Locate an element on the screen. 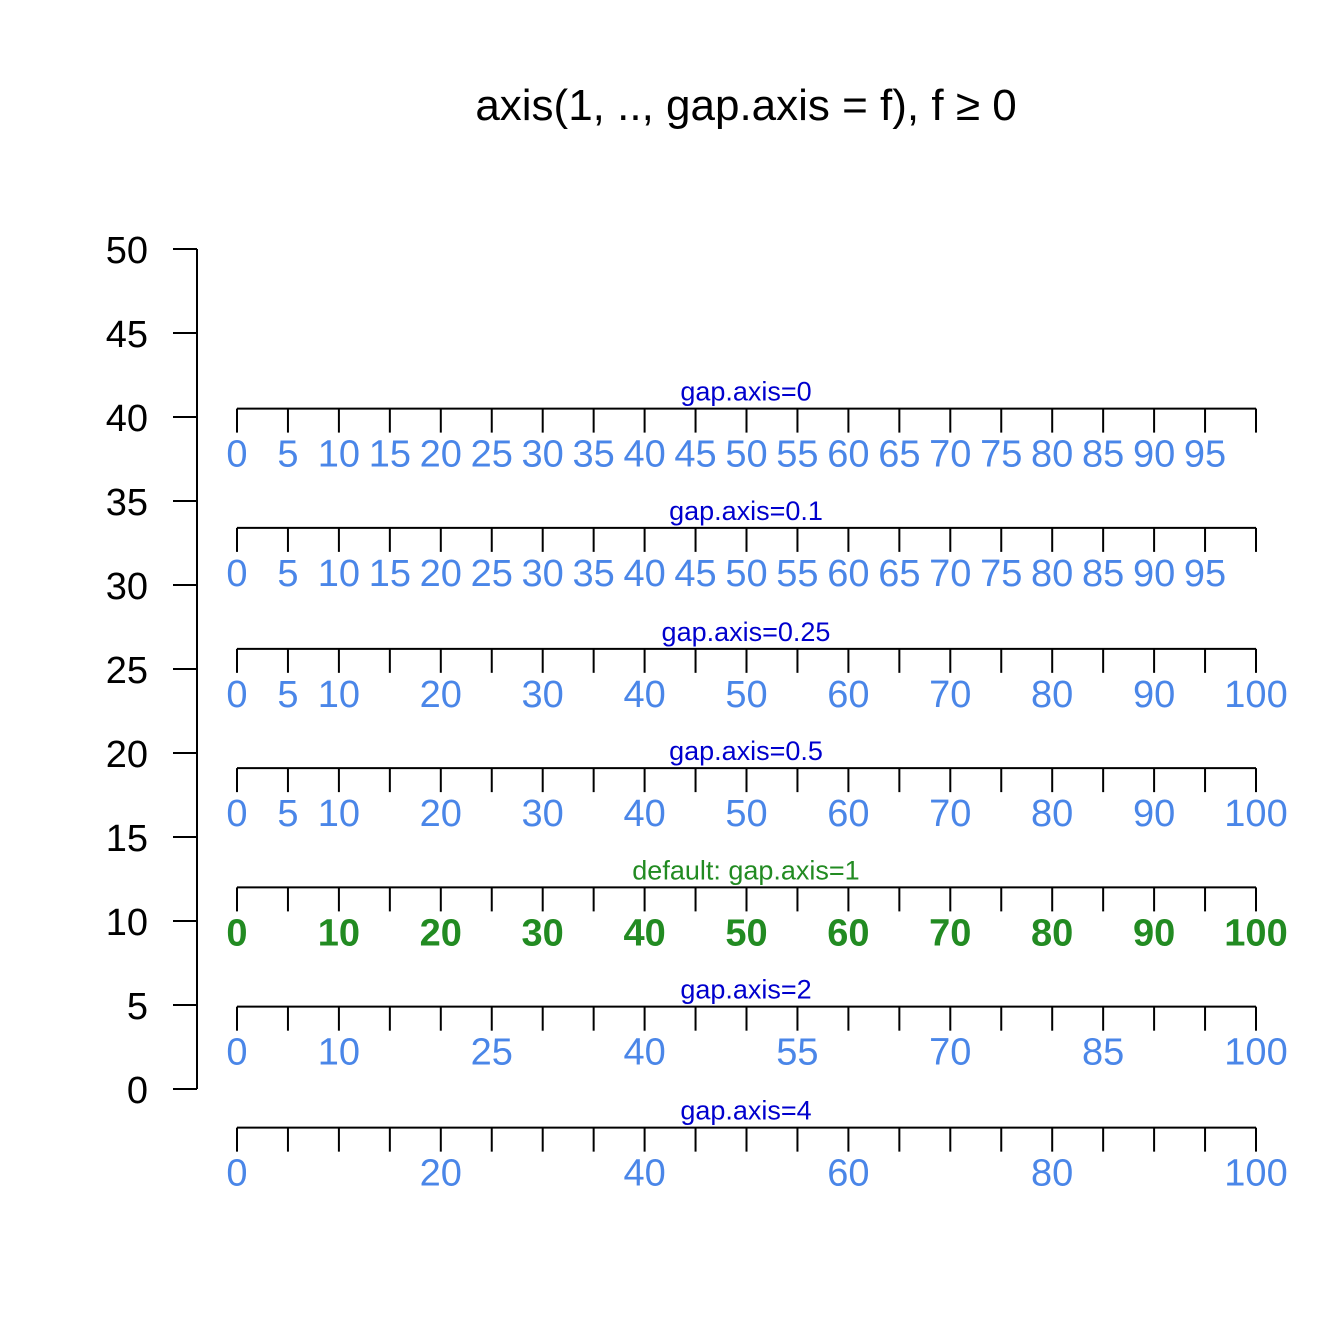 This screenshot has width=1320, height=1320. y-tick-label: 40 is located at coordinates (127, 419).